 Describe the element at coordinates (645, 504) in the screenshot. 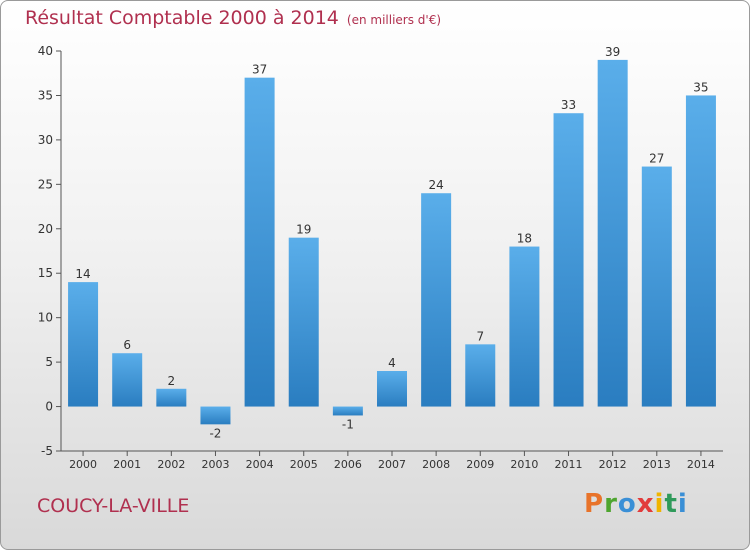

I see `logo-letter: x` at that location.